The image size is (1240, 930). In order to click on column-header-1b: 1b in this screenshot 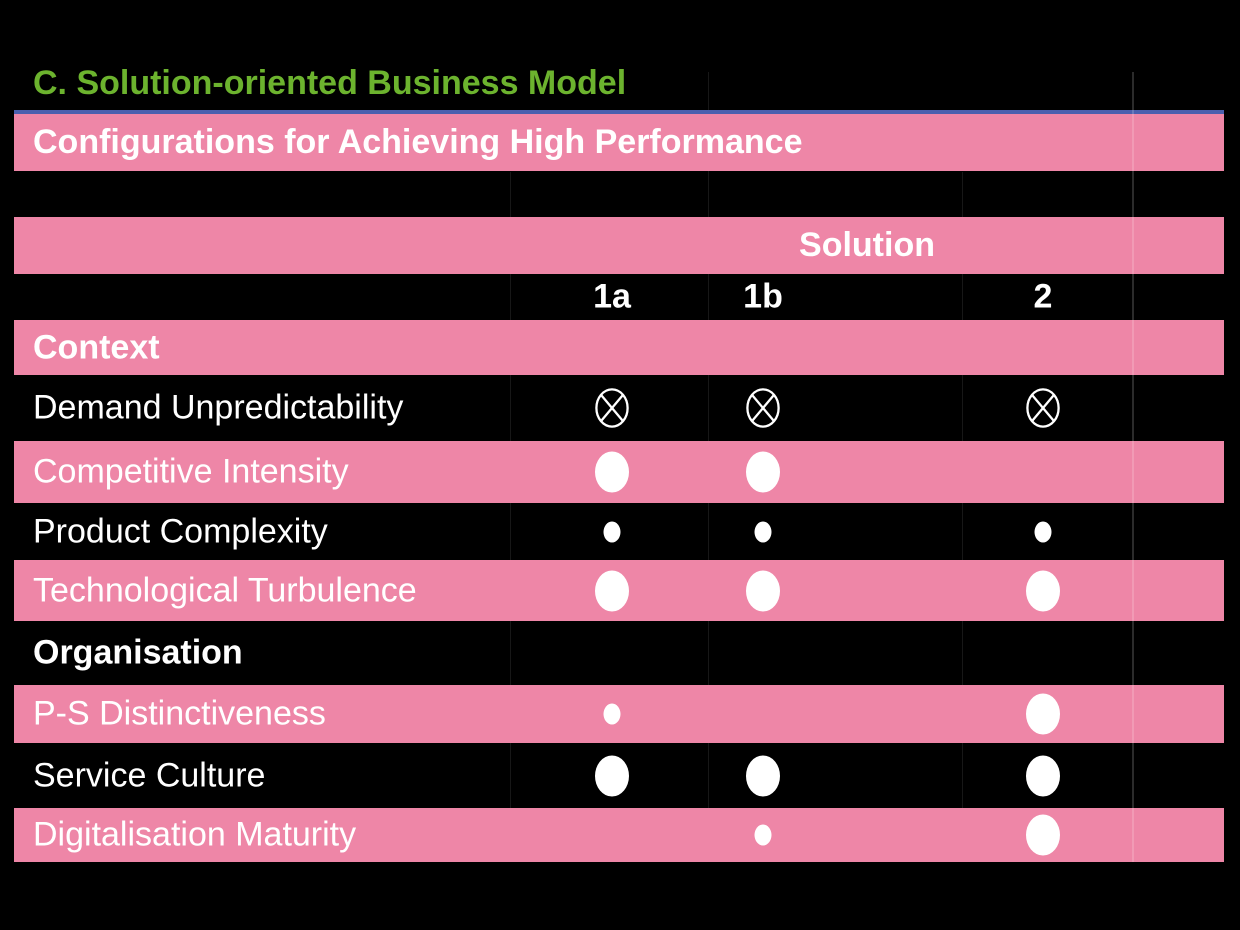, I will do `click(763, 296)`.